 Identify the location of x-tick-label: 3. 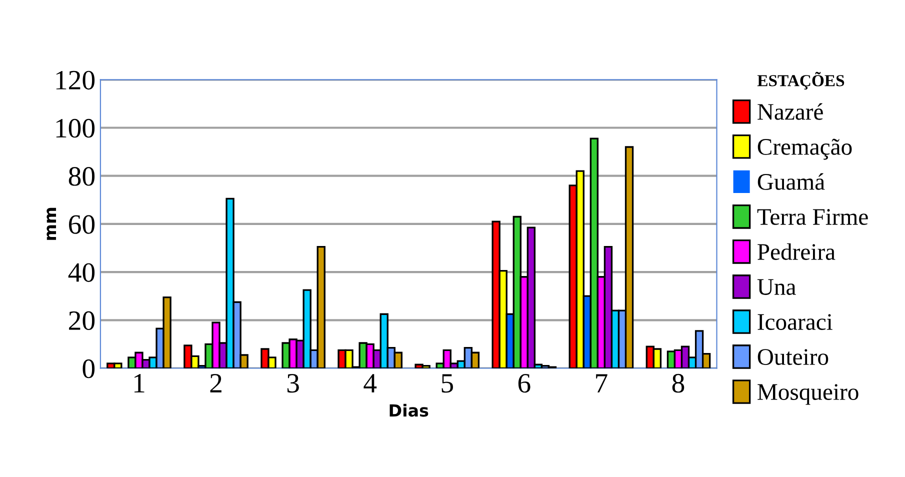
(293, 383).